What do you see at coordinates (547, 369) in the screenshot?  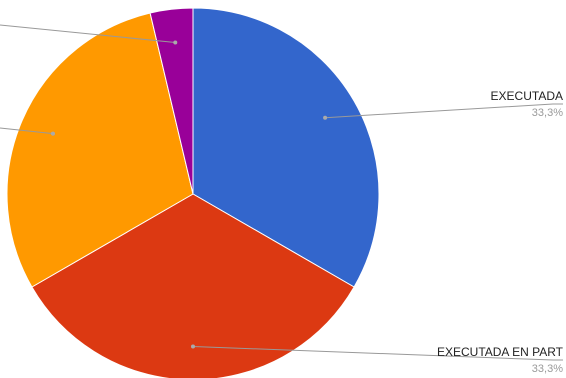 I see `slice-percent-1: 33,3%` at bounding box center [547, 369].